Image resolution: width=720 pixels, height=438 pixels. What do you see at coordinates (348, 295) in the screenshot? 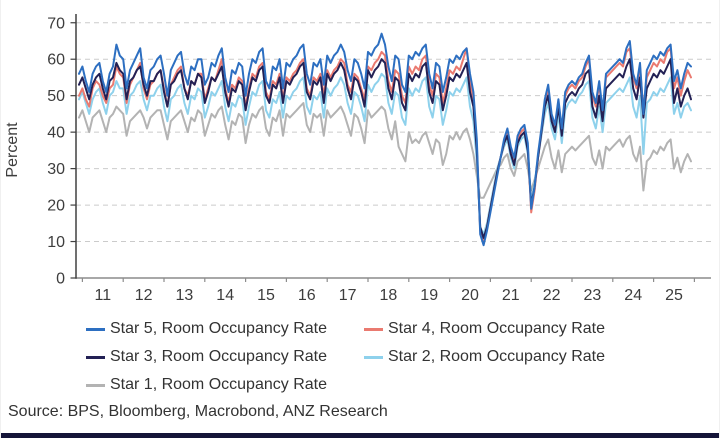
I see `x-tick-label: 17` at bounding box center [348, 295].